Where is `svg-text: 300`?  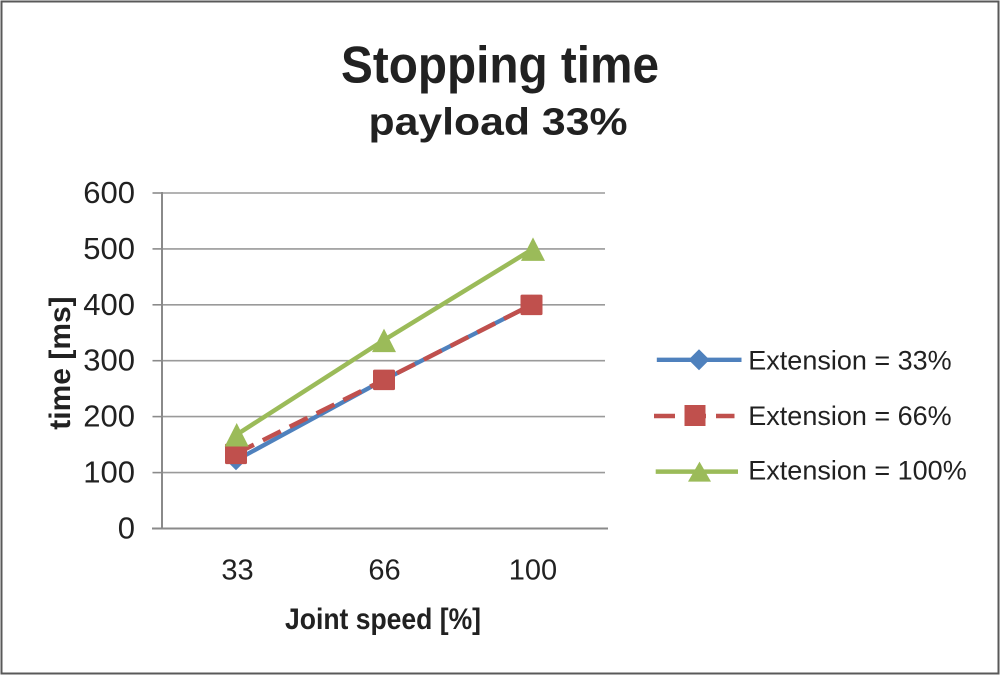 svg-text: 300 is located at coordinates (109, 360).